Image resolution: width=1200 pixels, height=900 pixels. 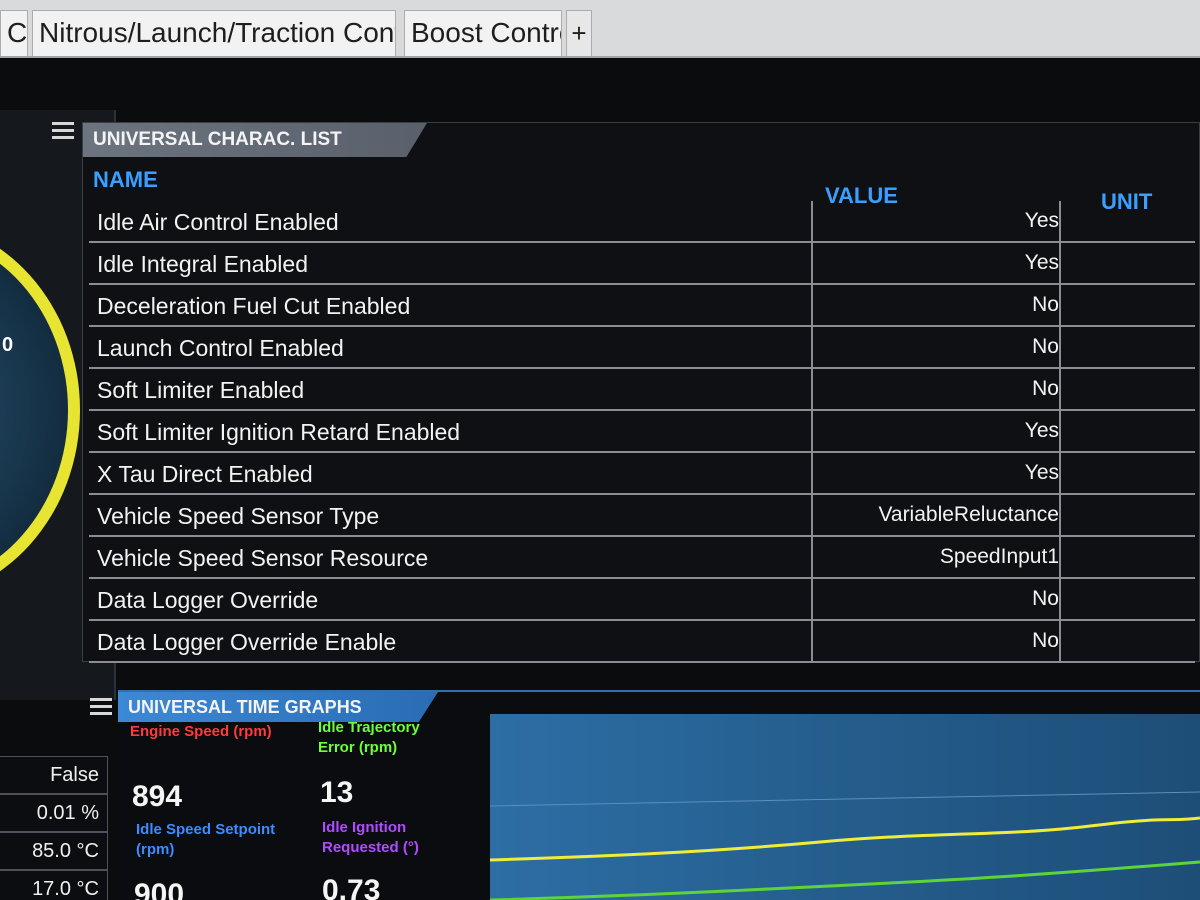 I want to click on tab-nitrous-launch-traction: Nitrous/Launch/Traction Control, so click(x=214, y=33).